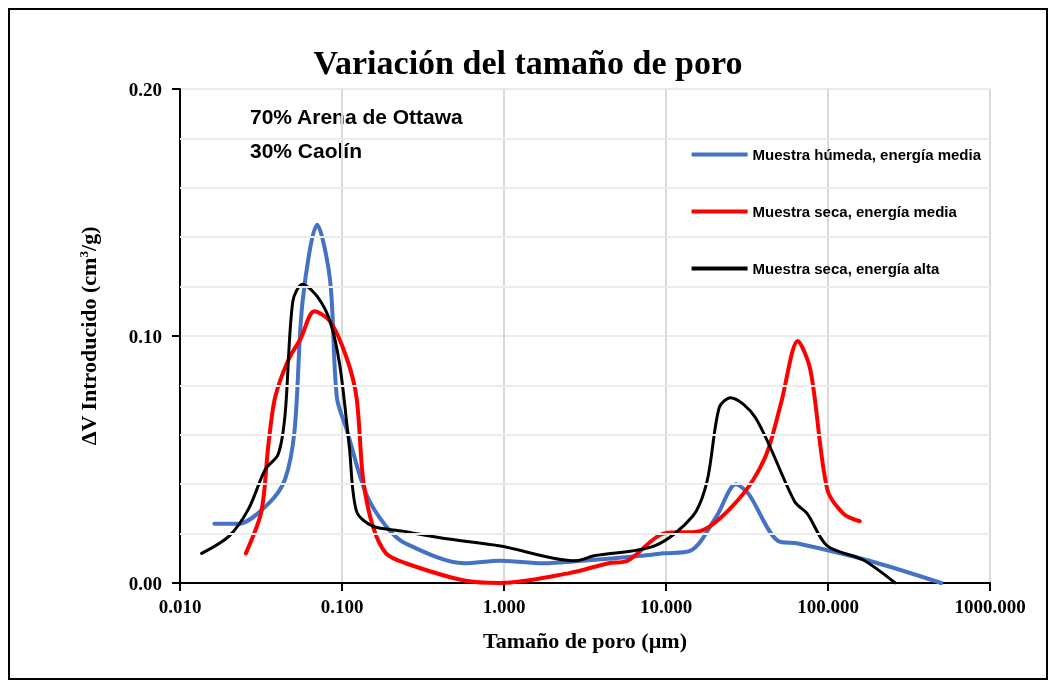  I want to click on x-tick-label: 100.000, so click(828, 606).